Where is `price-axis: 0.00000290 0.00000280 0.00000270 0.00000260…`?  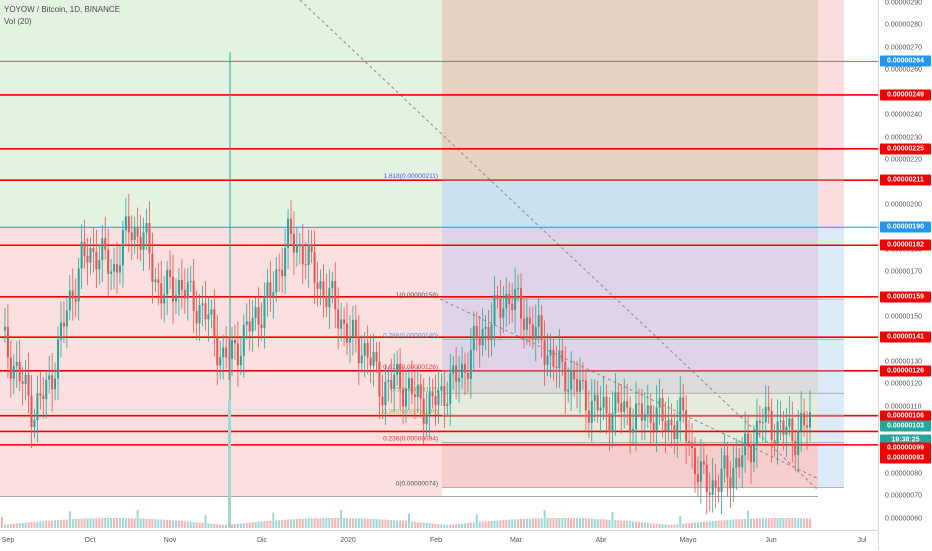
price-axis: 0.00000290 0.00000280 0.00000270 0.00000260… is located at coordinates (905, 275).